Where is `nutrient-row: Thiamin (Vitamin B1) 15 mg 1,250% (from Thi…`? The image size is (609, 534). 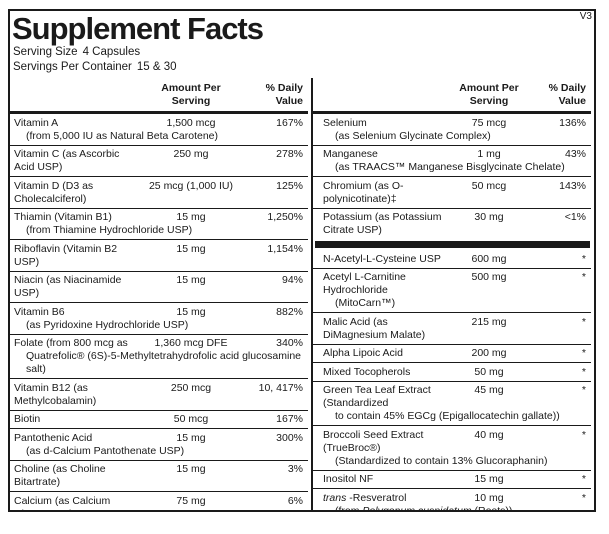 nutrient-row: Thiamin (Vitamin B1) 15 mg 1,250% (from Thi… is located at coordinates (159, 224).